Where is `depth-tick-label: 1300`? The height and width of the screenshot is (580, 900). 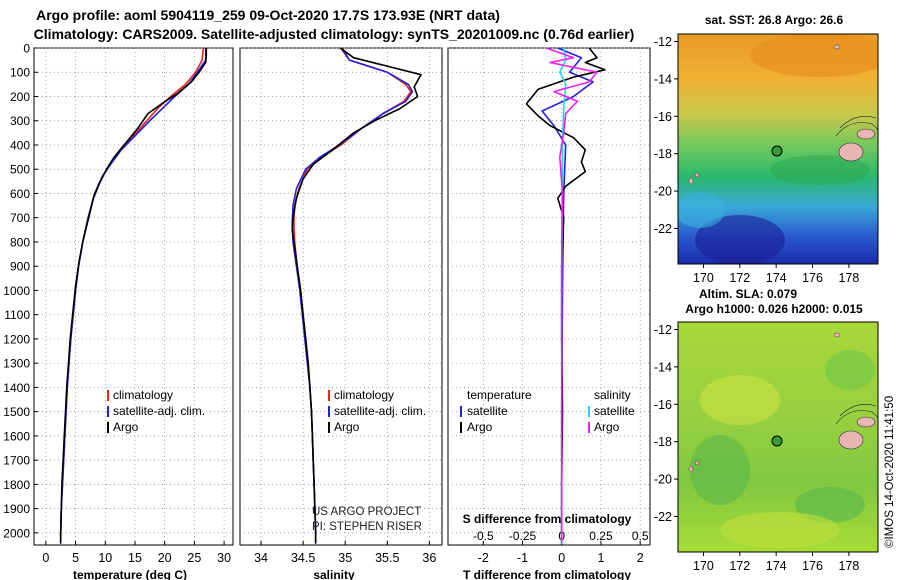 depth-tick-label: 1300 is located at coordinates (16, 364).